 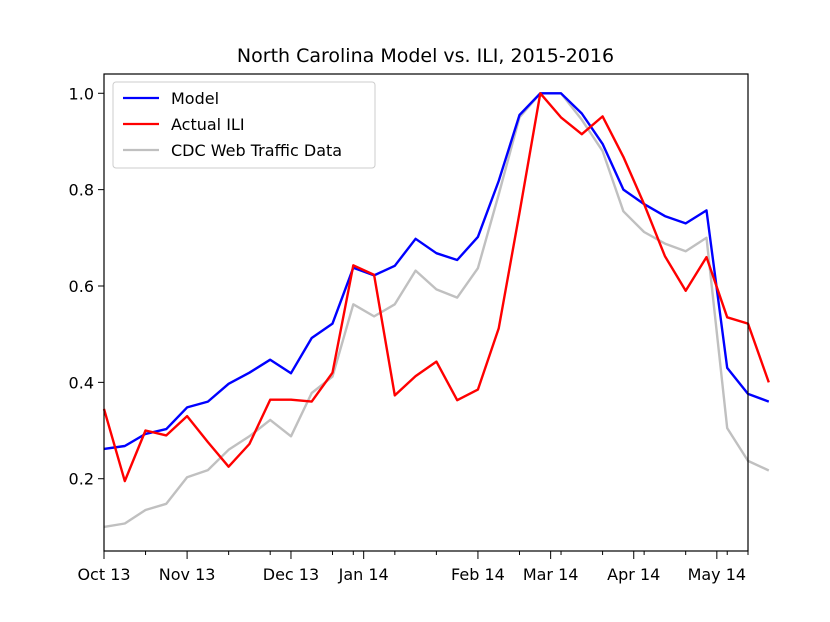 I want to click on x-tick-label: Nov 13, so click(x=187, y=574).